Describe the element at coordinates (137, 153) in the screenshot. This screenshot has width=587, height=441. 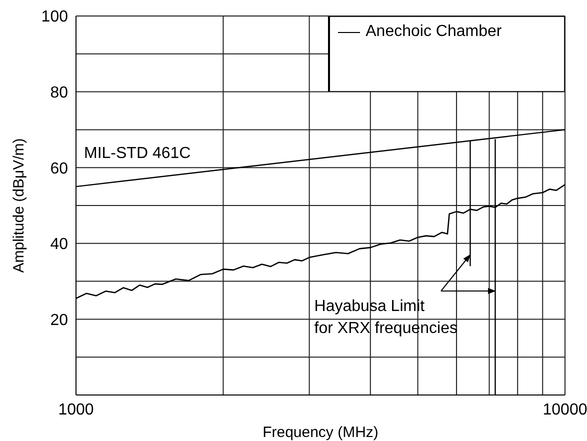
I see `series-label: MIL-STD 461C` at that location.